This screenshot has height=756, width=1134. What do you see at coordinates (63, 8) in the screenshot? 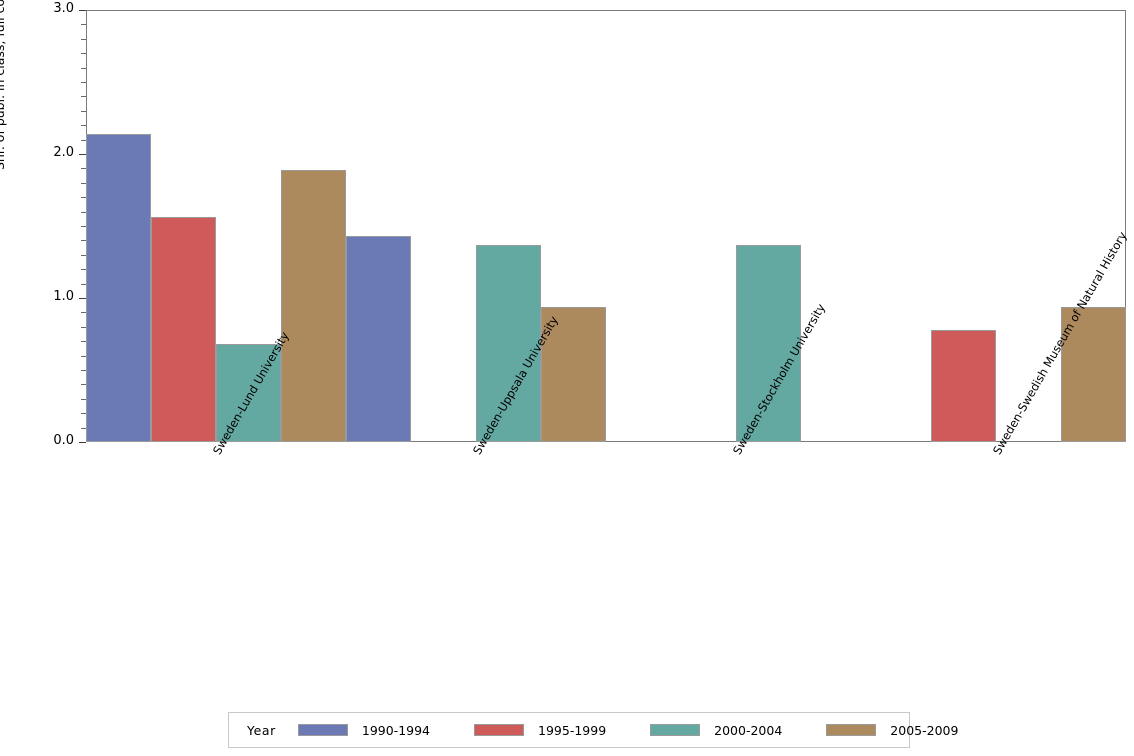
I see `y-tick-label: 3.0` at bounding box center [63, 8].